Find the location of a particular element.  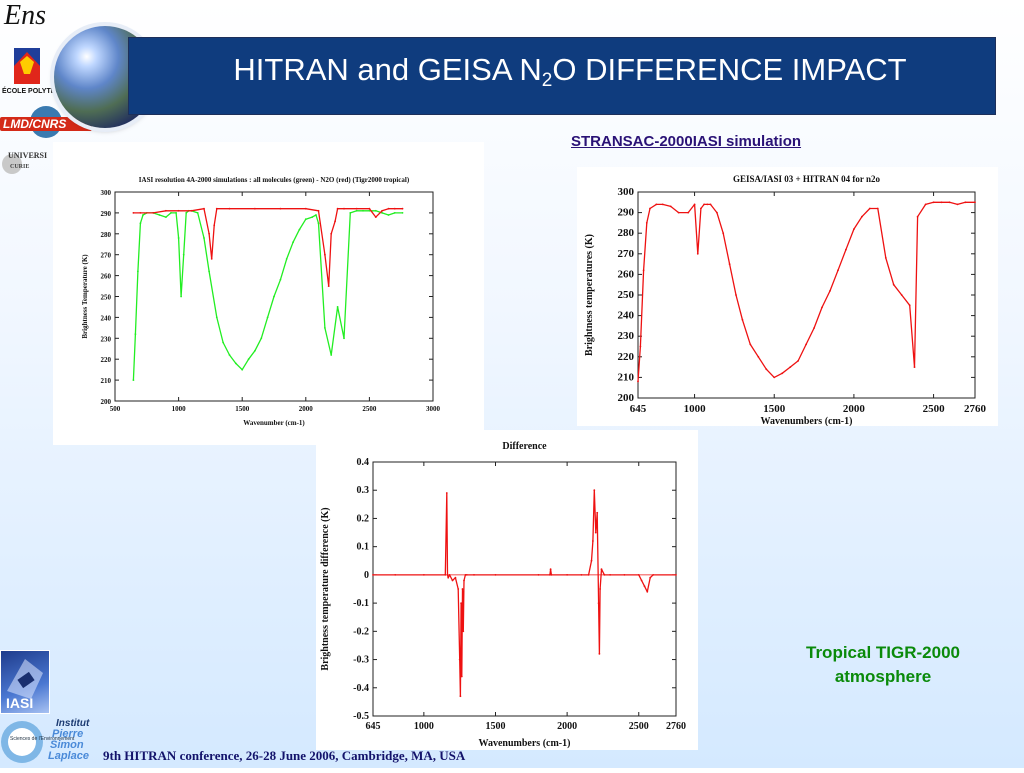

slide-title: HITRAN and GEISA N2O DIFFERENCE IMPACT is located at coordinates (570, 72).